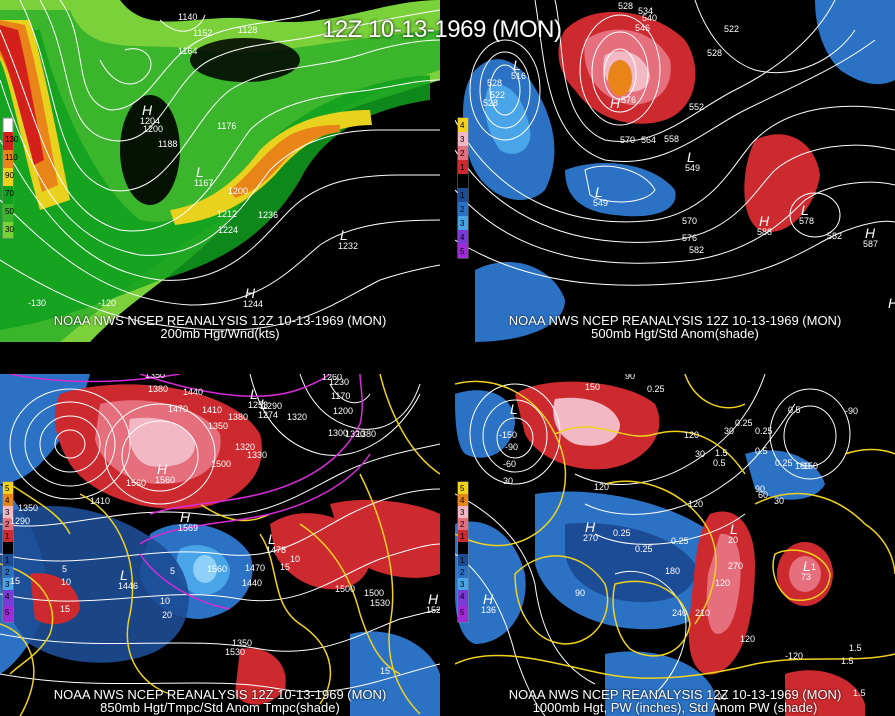  I want to click on contour-label: 1300, so click(338, 433).